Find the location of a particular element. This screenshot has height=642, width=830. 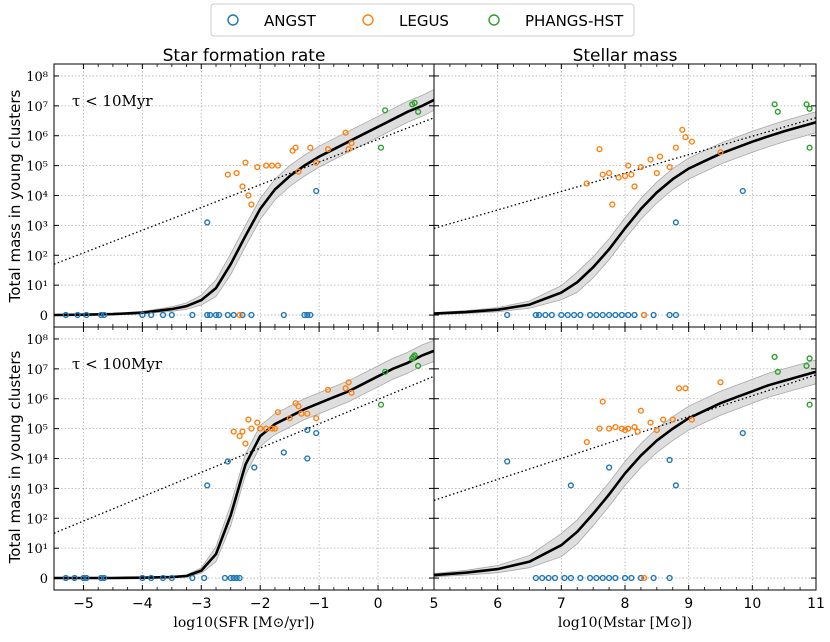

reference-line is located at coordinates (244, 454).